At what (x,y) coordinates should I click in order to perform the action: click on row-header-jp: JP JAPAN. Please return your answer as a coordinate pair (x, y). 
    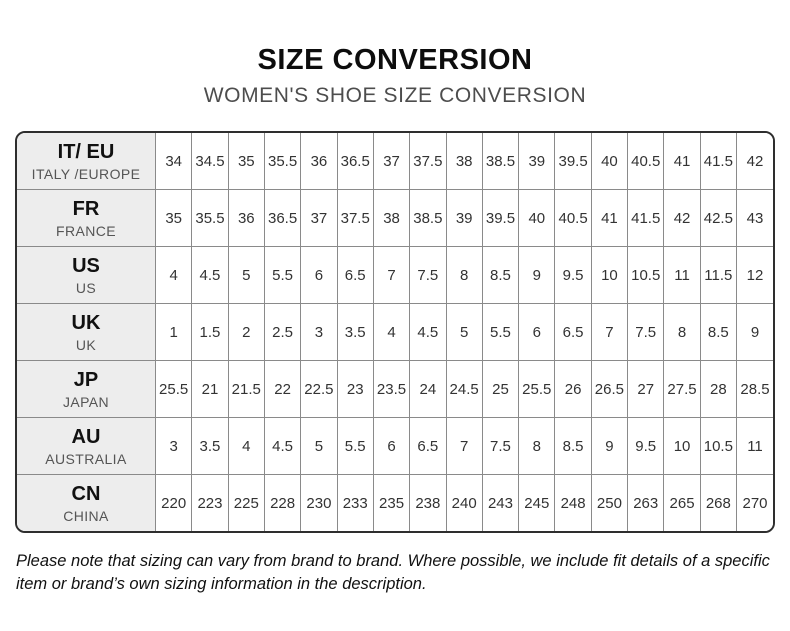
    Looking at the image, I should click on (86, 389).